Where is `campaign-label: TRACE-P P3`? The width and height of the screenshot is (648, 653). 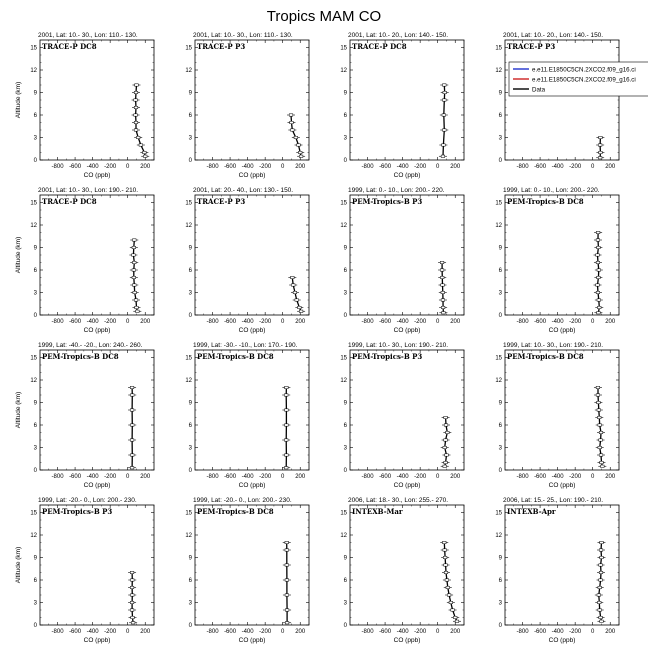 campaign-label: TRACE-P P3 is located at coordinates (221, 46).